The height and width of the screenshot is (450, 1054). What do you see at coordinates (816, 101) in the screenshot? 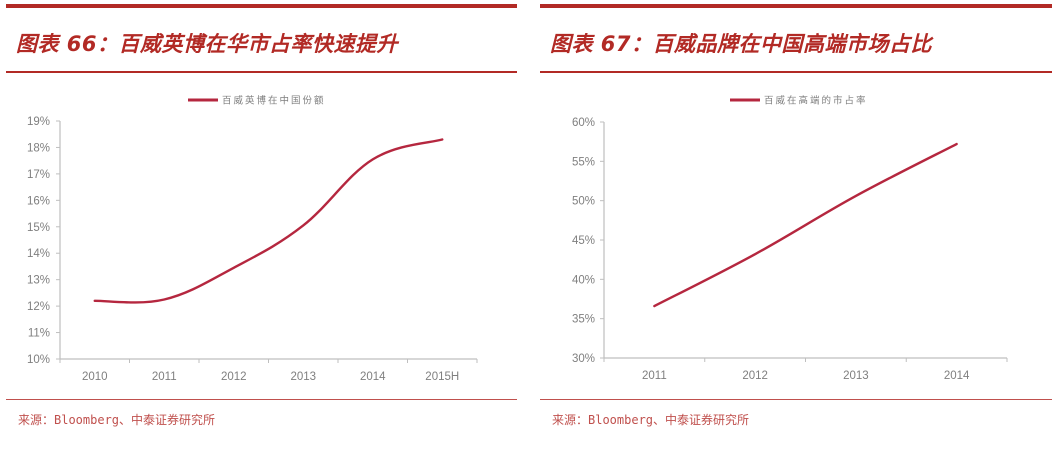
I see `legend-label: 百威在高端的市占率` at bounding box center [816, 101].